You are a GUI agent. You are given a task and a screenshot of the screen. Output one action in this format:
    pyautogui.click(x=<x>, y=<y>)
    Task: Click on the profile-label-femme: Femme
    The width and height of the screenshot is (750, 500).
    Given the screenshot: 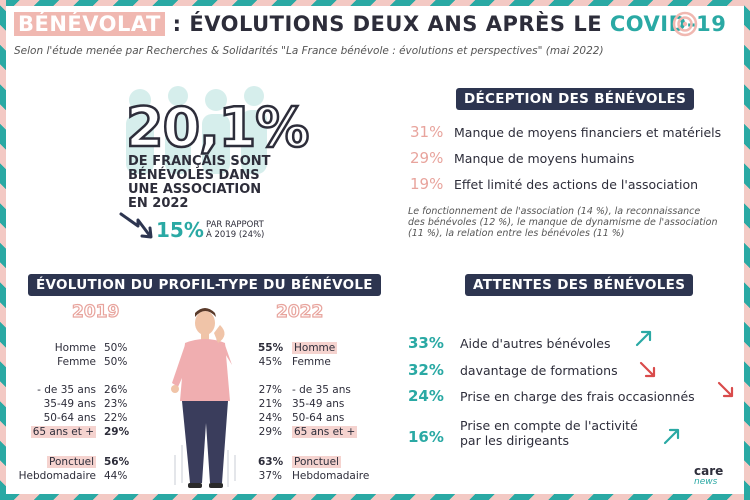 What is the action you would take?
    pyautogui.click(x=76, y=362)
    